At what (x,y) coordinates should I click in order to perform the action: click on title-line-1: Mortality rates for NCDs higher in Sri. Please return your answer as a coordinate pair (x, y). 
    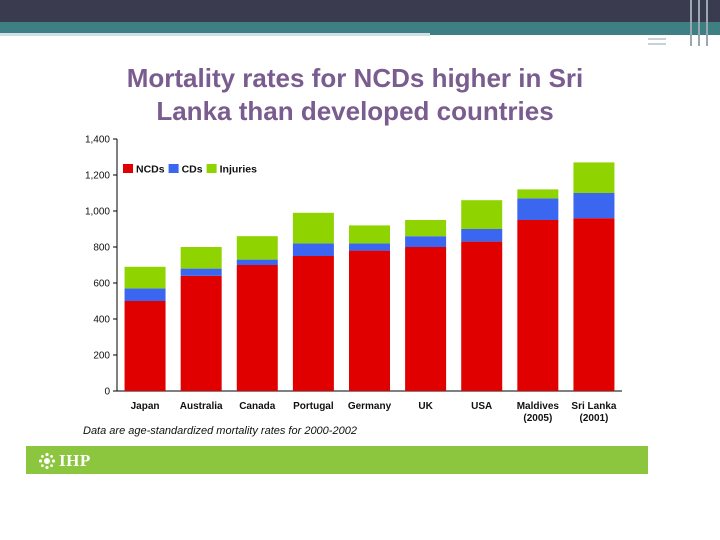
    Looking at the image, I should click on (355, 78).